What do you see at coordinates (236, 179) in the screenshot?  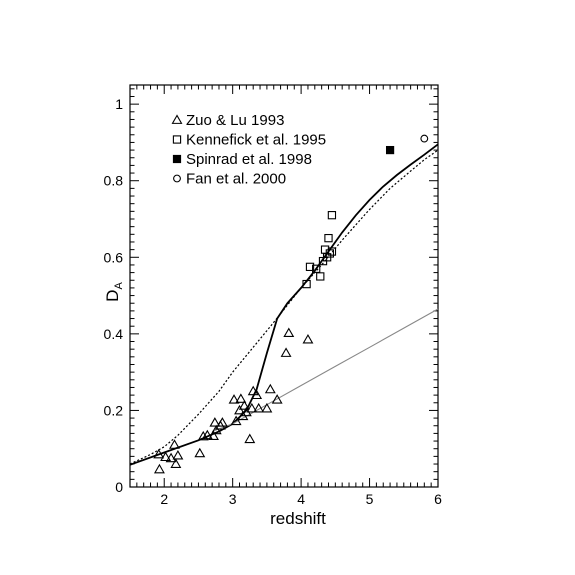 I see `legend-label: Fan et al. 2000` at bounding box center [236, 179].